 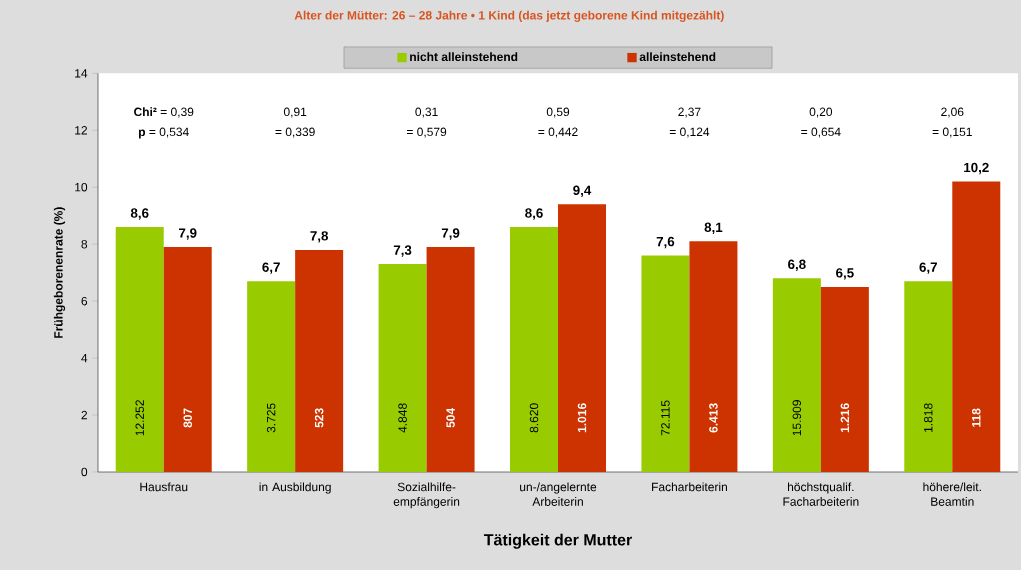 I want to click on annotation: 504, so click(x=450, y=417).